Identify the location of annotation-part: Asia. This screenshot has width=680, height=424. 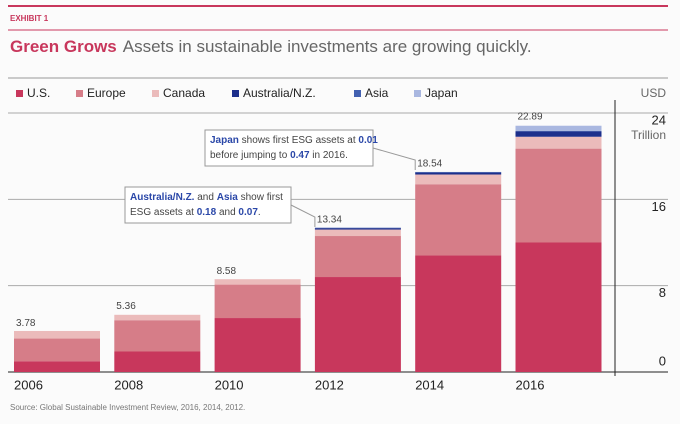
(228, 197).